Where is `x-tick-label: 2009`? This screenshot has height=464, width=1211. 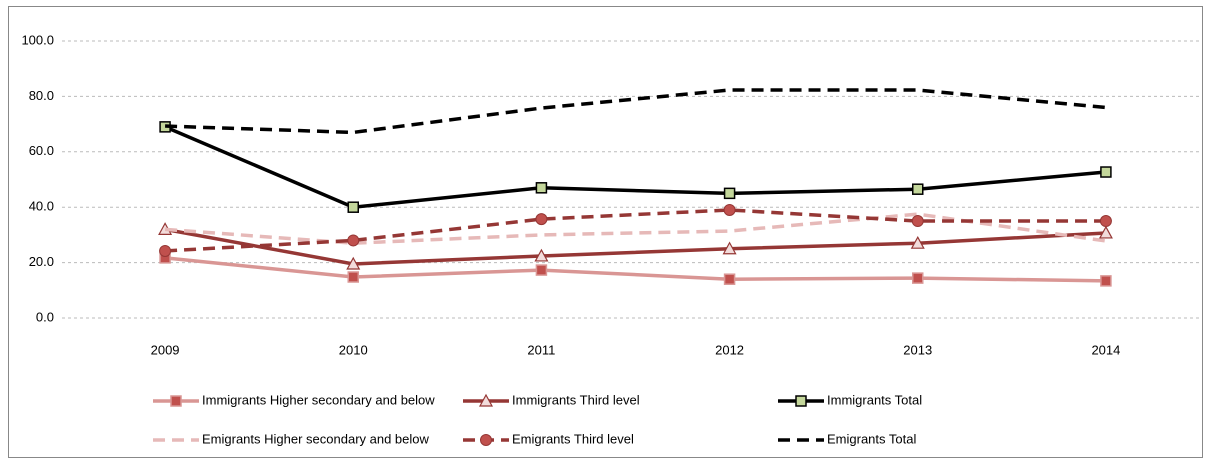 x-tick-label: 2009 is located at coordinates (165, 349).